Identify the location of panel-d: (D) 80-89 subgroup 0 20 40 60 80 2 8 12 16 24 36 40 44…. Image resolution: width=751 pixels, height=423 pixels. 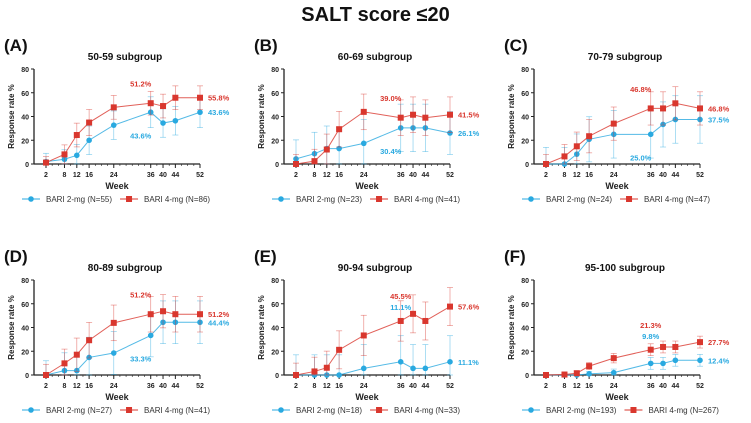
(117, 331).